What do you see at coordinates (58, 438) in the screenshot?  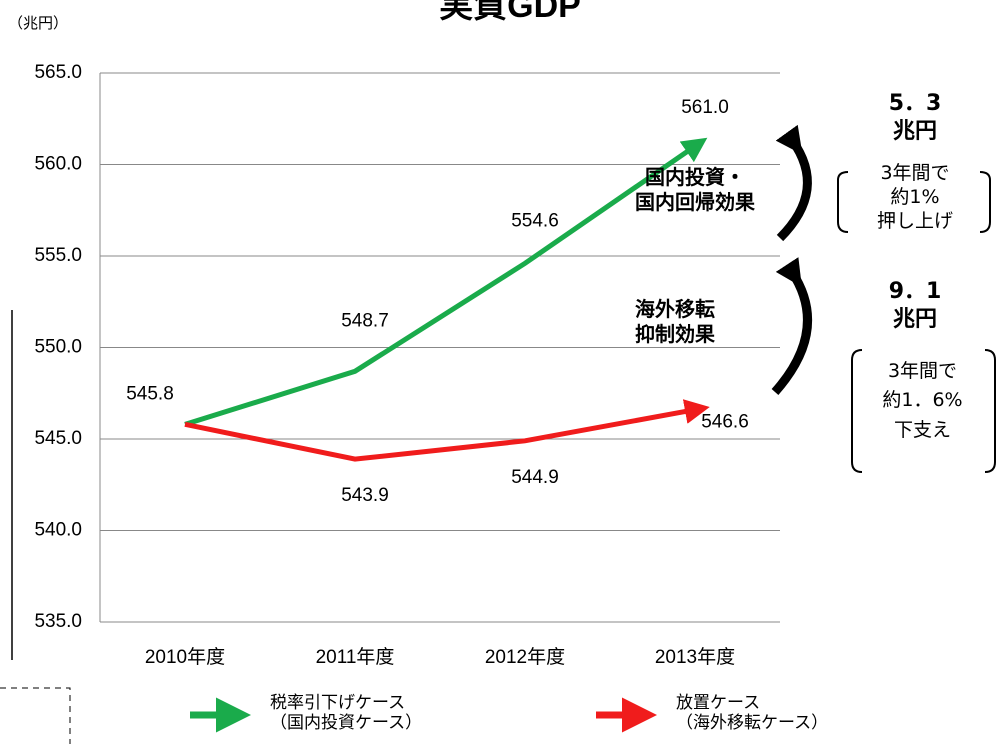 I see `y-tick-label: 545.0` at bounding box center [58, 438].